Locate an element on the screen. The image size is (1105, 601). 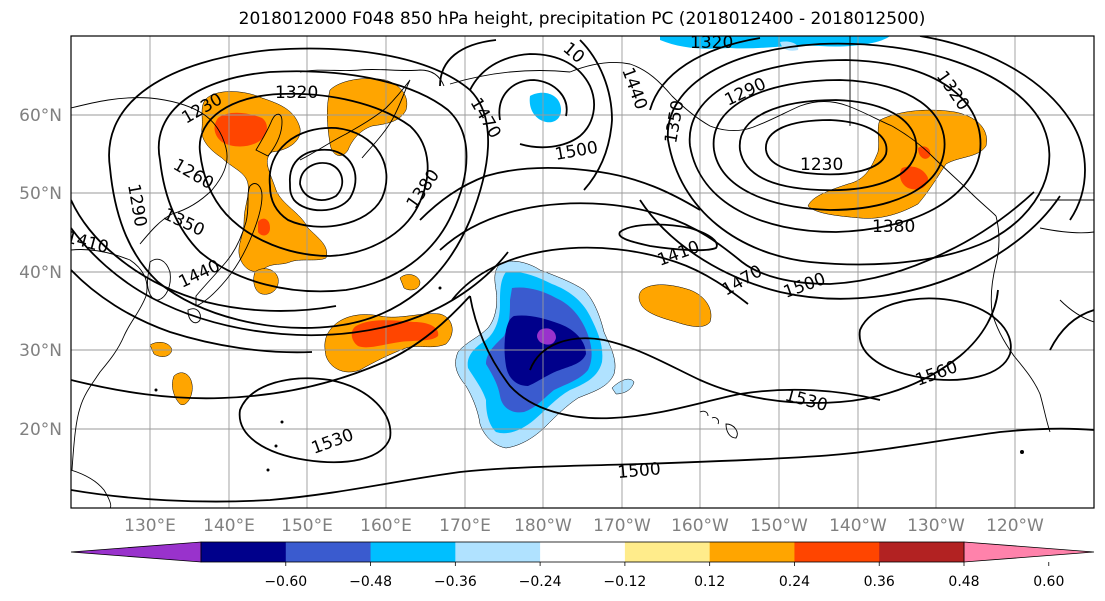
lon-label: 140°E is located at coordinates (229, 526).